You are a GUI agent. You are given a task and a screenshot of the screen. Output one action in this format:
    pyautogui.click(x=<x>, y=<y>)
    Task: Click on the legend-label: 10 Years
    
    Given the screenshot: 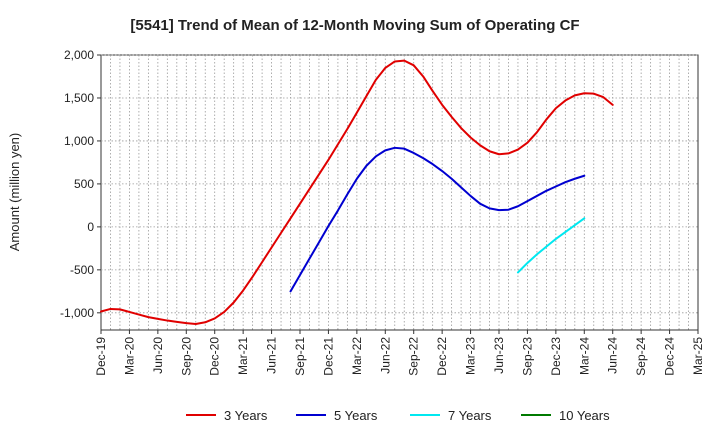 What is the action you would take?
    pyautogui.click(x=584, y=415)
    